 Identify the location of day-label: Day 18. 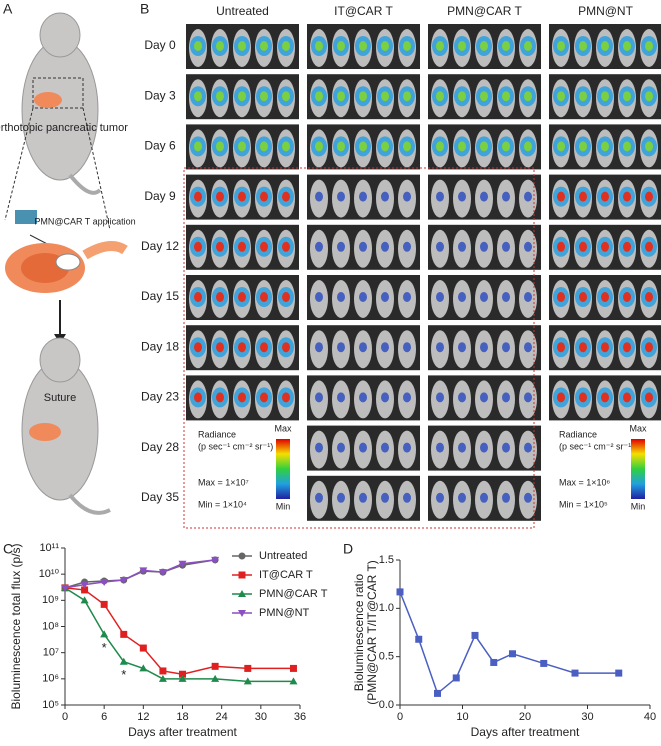
(160, 346).